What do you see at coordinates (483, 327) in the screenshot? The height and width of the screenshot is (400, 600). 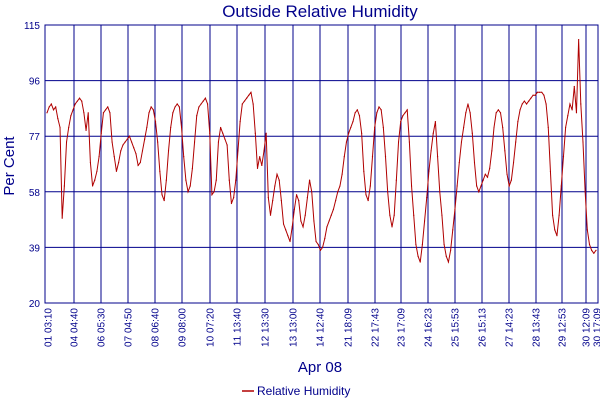 I see `x-tick-label: 26 15:13` at bounding box center [483, 327].